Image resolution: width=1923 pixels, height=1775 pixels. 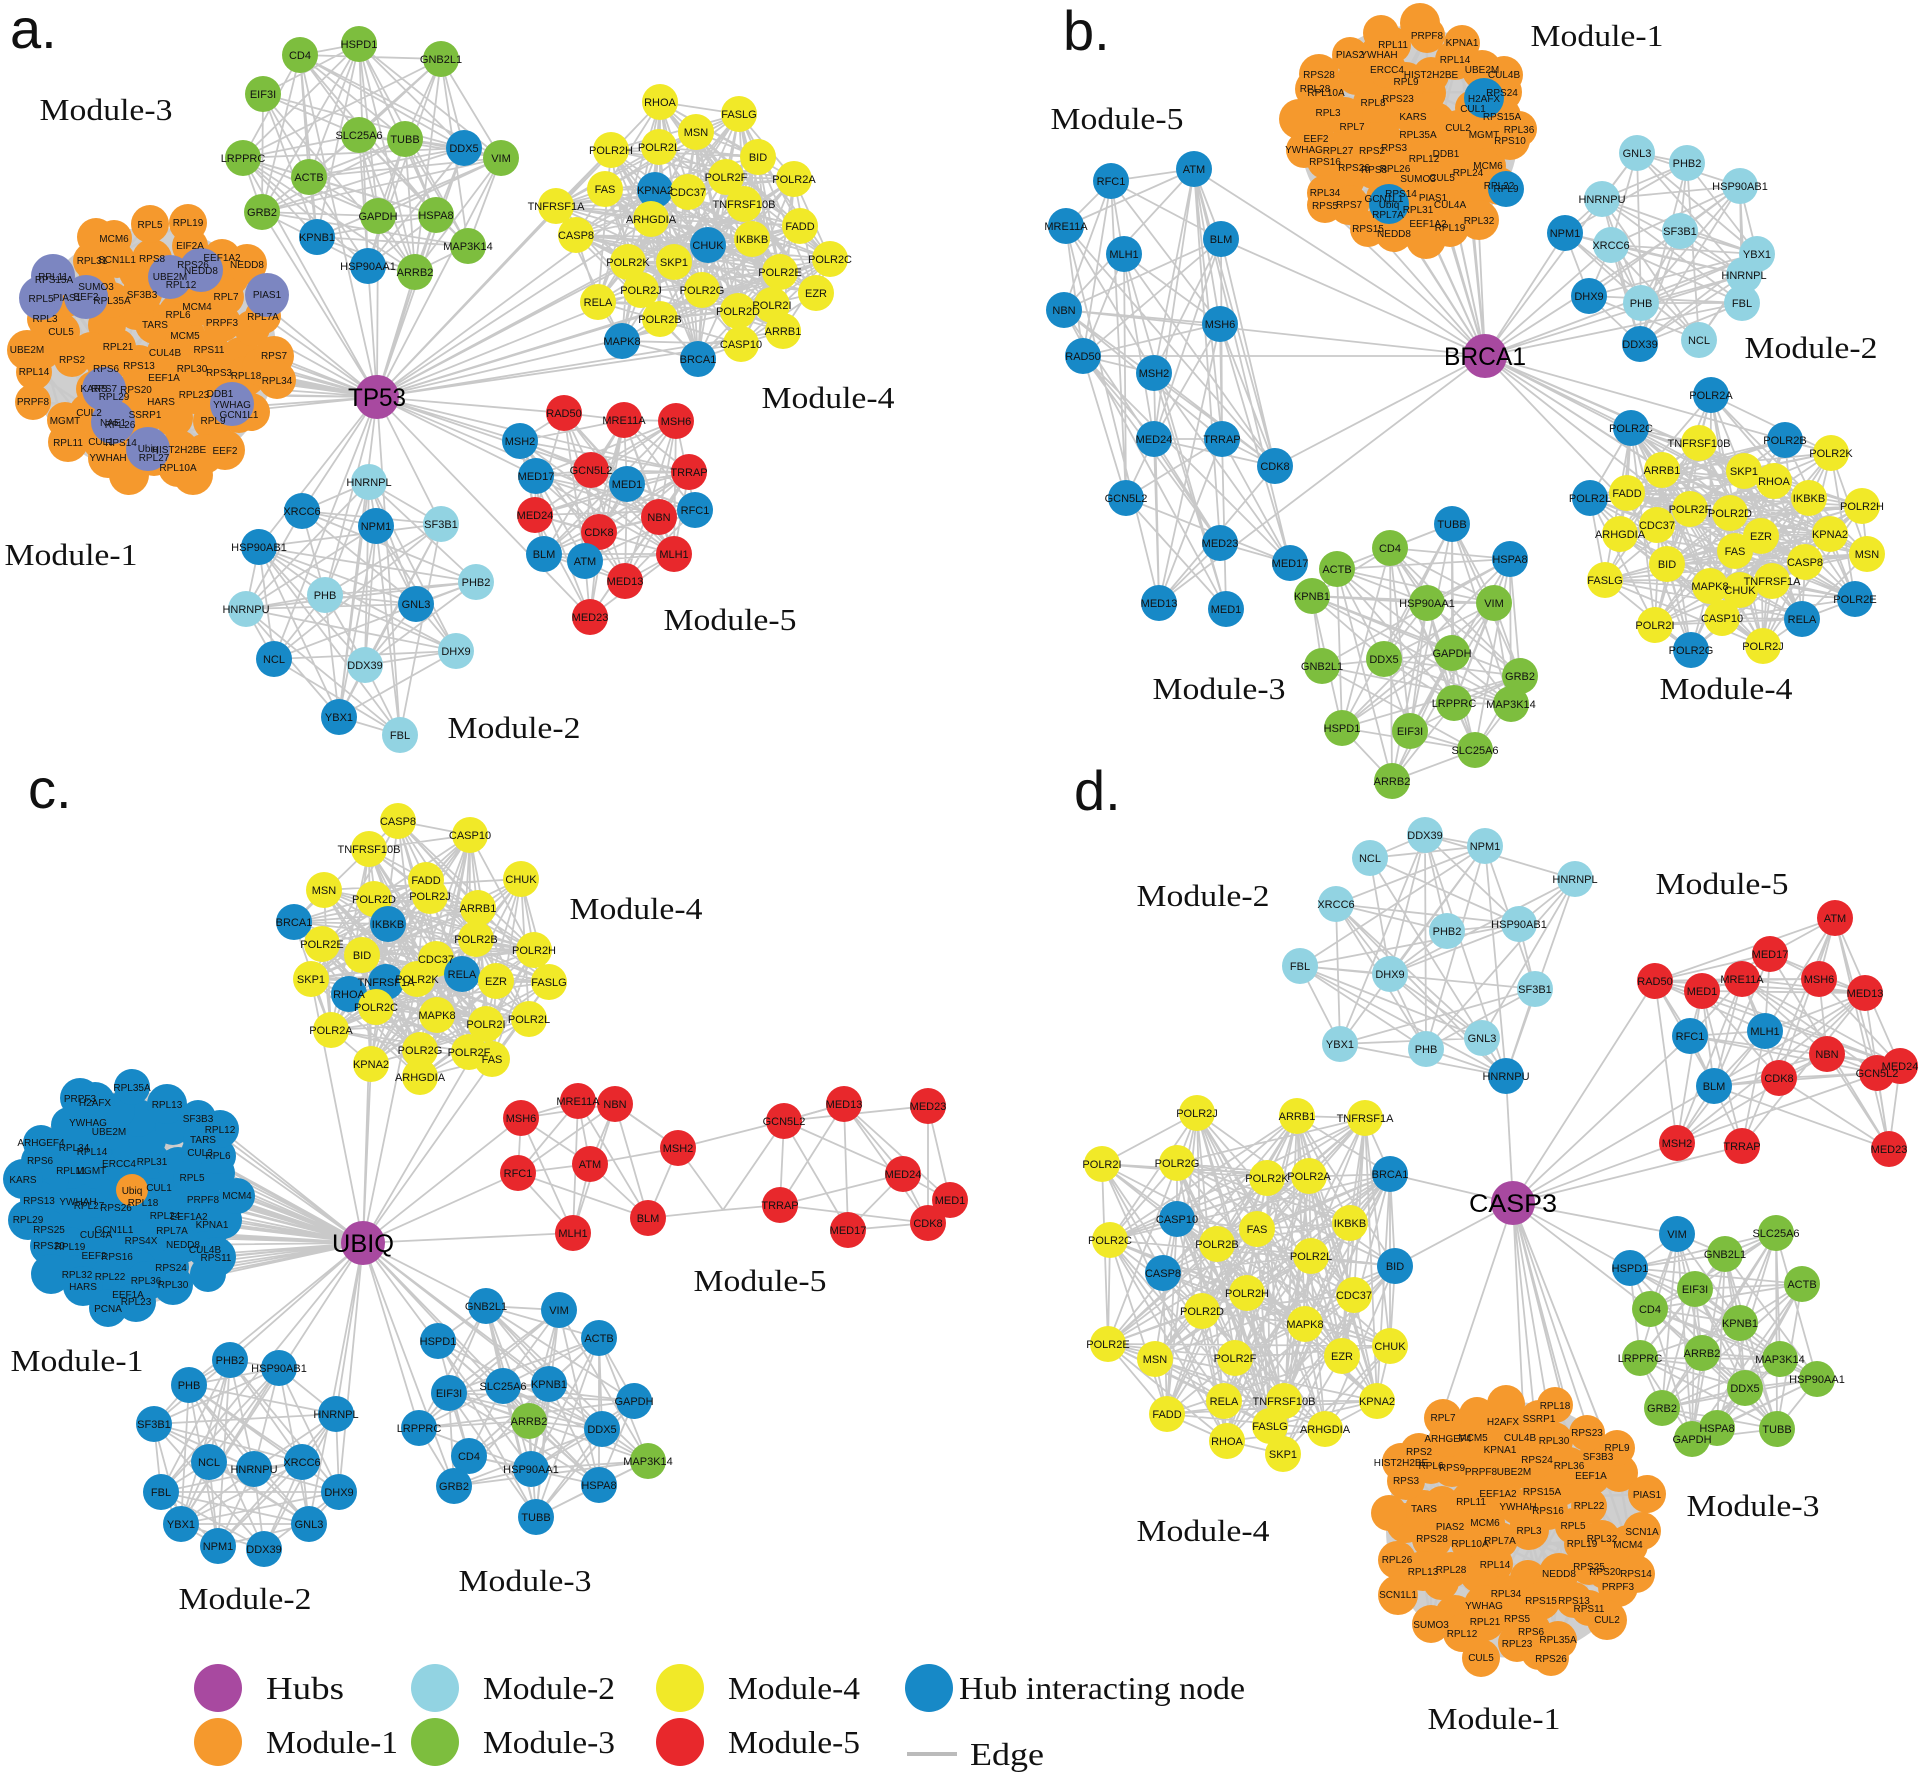 I want to click on svg-text: HSP90AA1, so click(x=368, y=267).